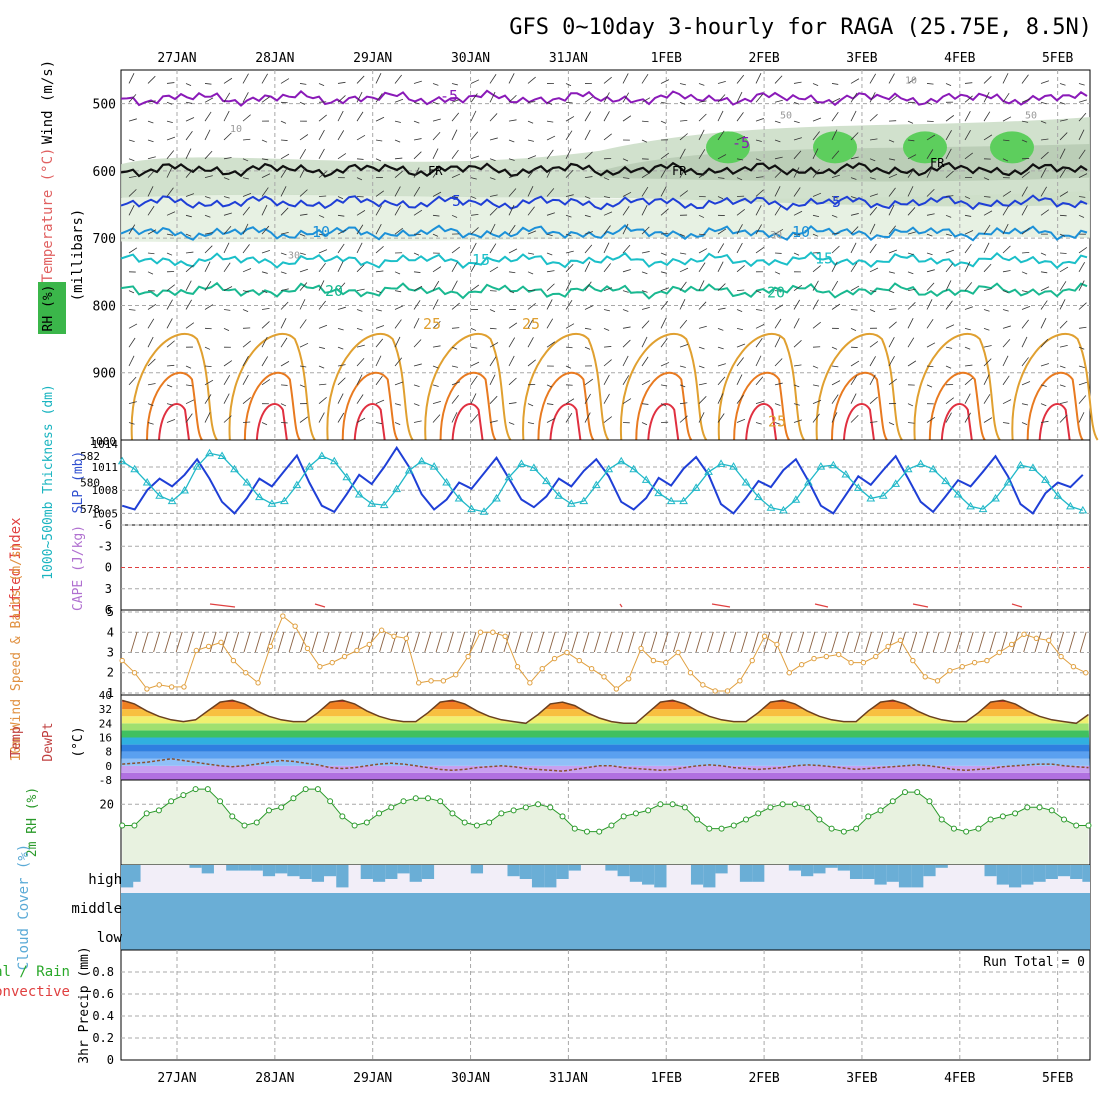 This screenshot has width=1100, height=1104. Describe the element at coordinates (35, 992) in the screenshot. I see `precip-legend-convective: Convective` at that location.